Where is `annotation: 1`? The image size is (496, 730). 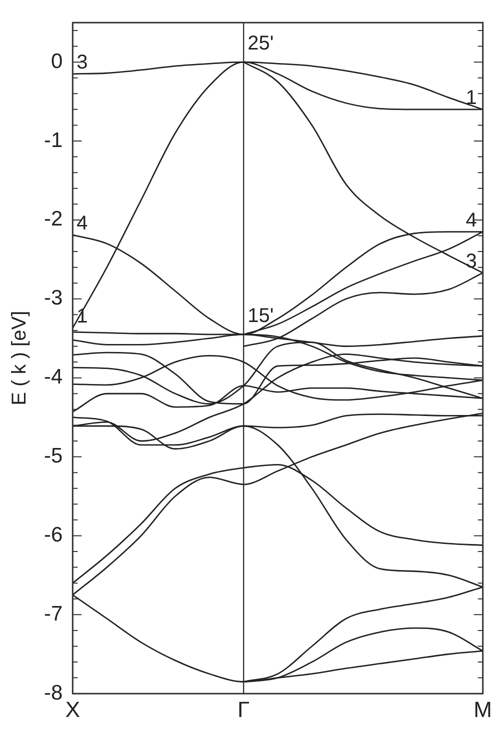 annotation: 1 is located at coordinates (471, 97).